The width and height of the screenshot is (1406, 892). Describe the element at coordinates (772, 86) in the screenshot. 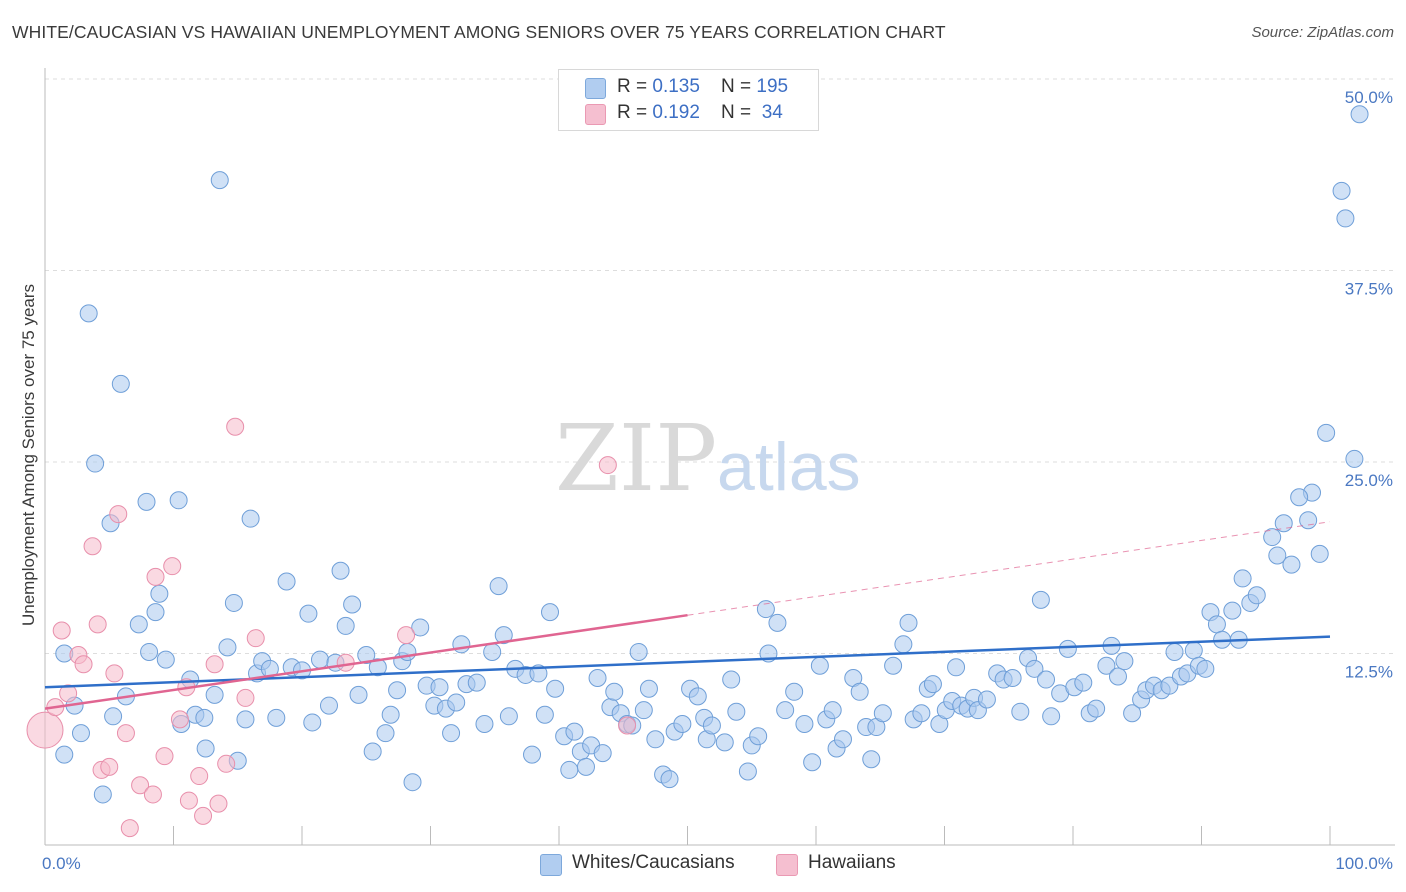

I see `legend-n-value: 195` at that location.